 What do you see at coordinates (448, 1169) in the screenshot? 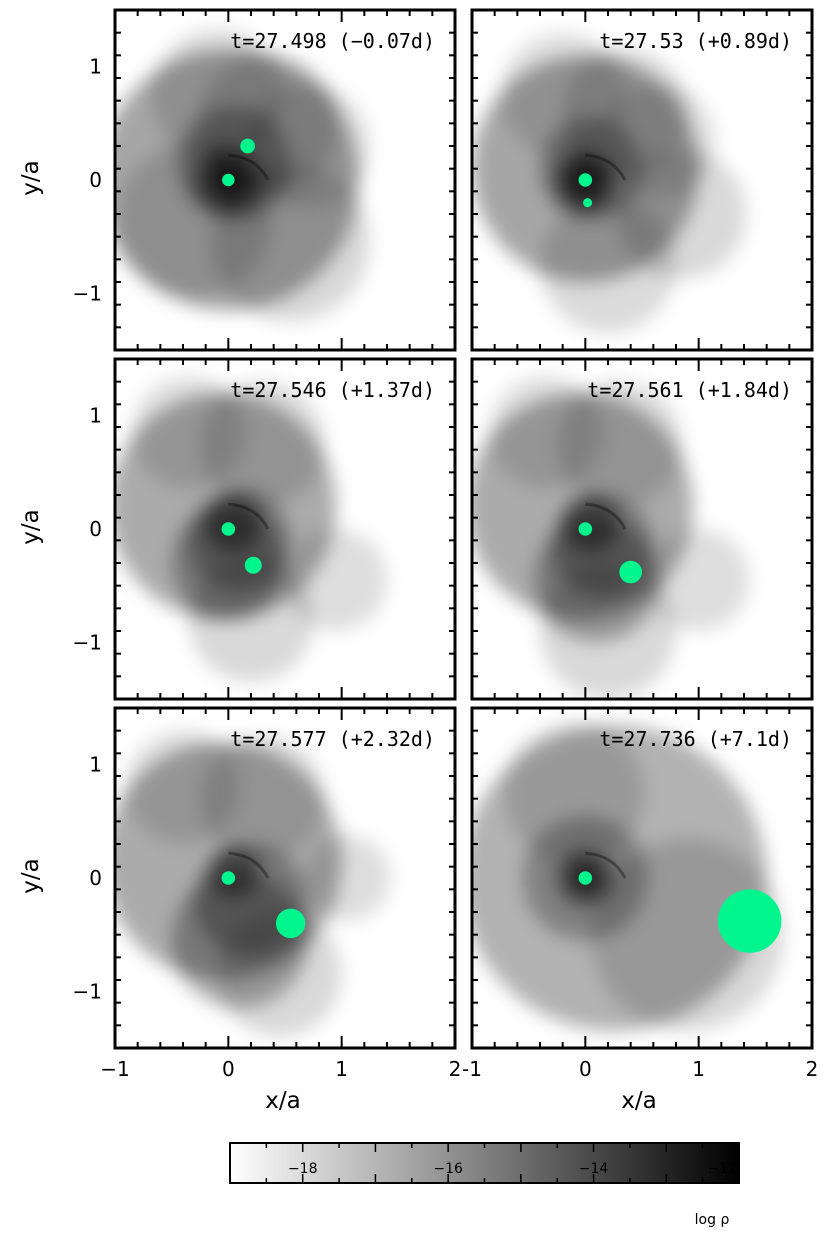
I see `colorbar-tick-label: −16` at bounding box center [448, 1169].